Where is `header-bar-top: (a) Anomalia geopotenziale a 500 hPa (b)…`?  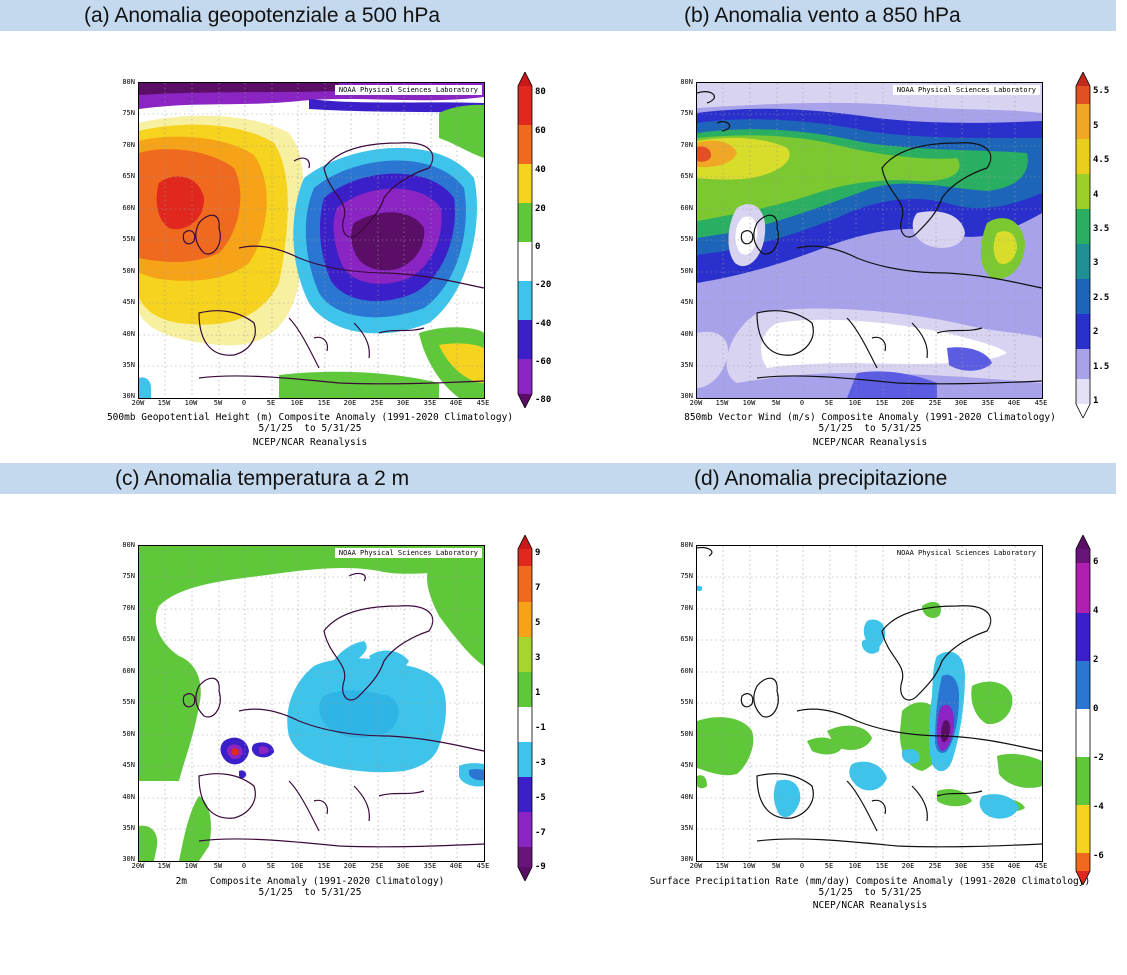
header-bar-top: (a) Anomalia geopotenziale a 500 hPa (b)… is located at coordinates (558, 15).